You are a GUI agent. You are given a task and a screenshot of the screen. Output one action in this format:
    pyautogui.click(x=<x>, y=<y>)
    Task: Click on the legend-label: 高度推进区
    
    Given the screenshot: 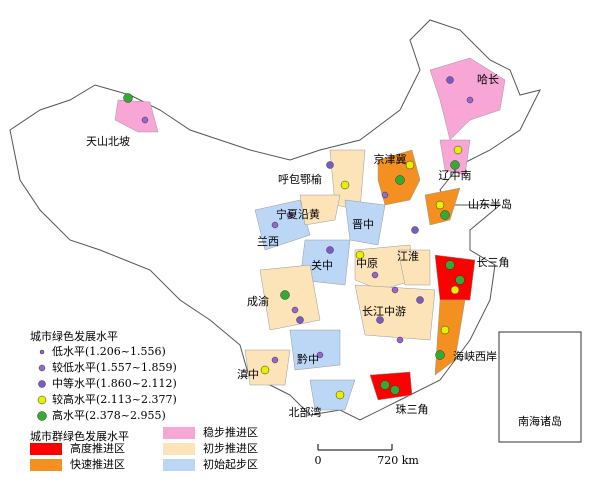 What is the action you would take?
    pyautogui.click(x=97, y=448)
    